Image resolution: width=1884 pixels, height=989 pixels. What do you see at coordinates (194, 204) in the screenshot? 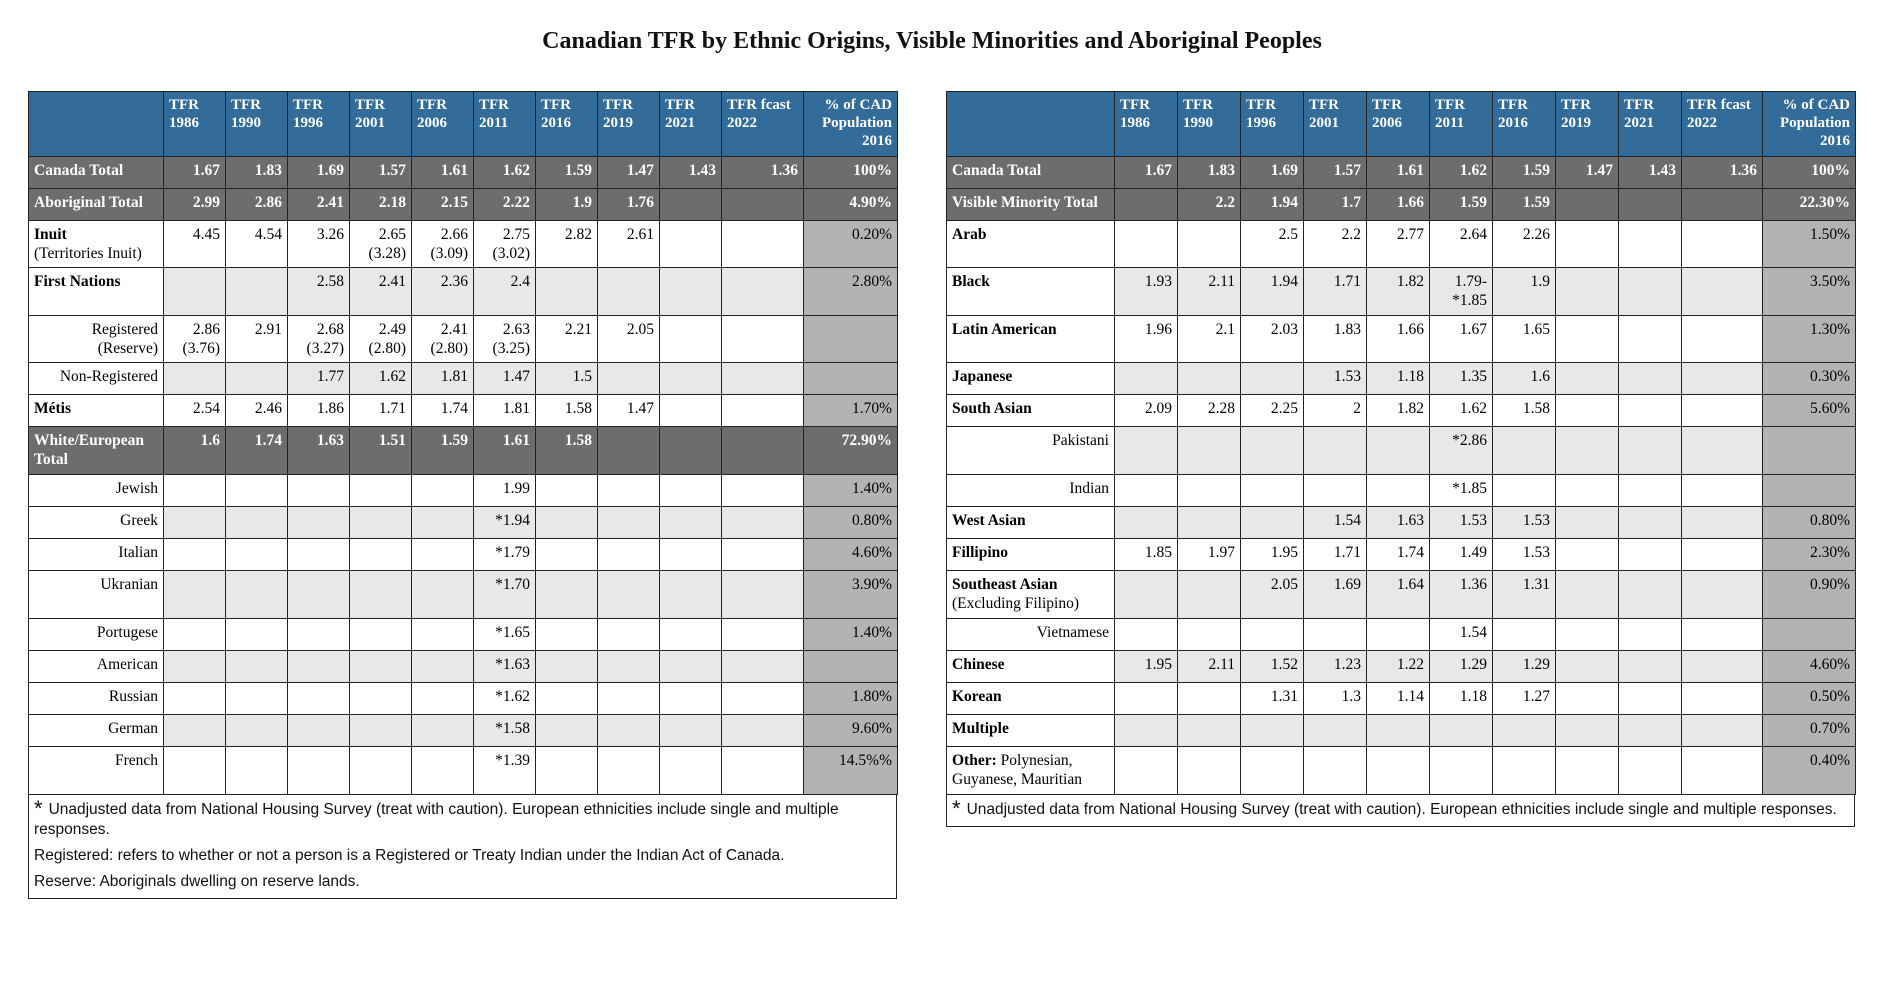
I see `value-cell: 2.99` at bounding box center [194, 204].